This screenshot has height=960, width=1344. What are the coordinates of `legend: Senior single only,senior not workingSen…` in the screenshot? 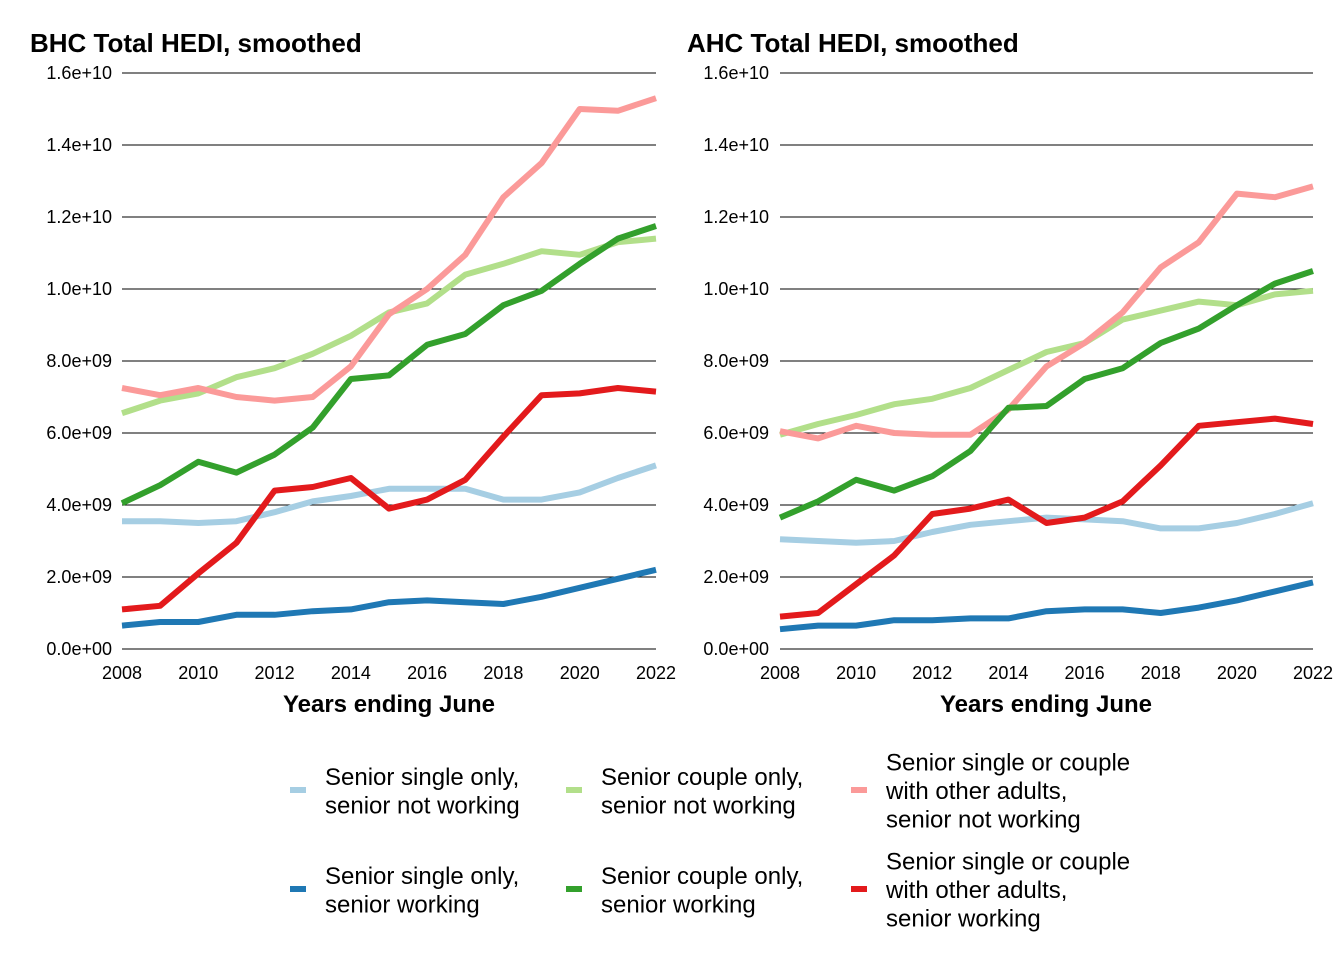 It's located at (710, 841).